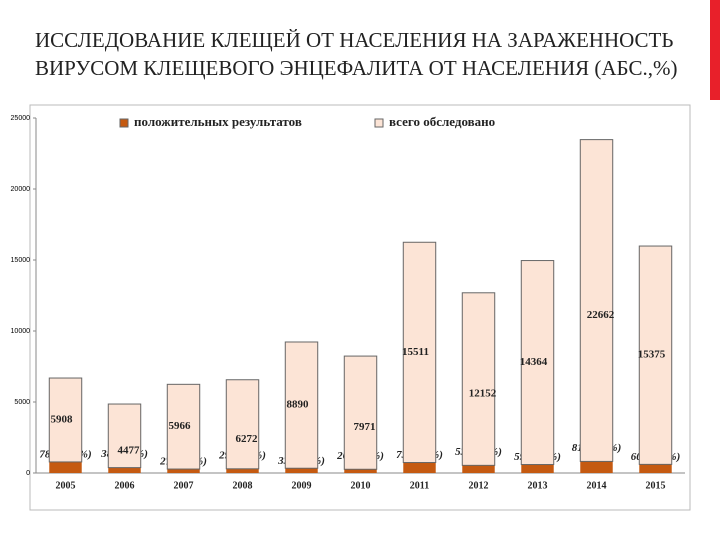 The image size is (720, 540). What do you see at coordinates (184, 485) in the screenshot?
I see `x-tick-label: 2007` at bounding box center [184, 485].